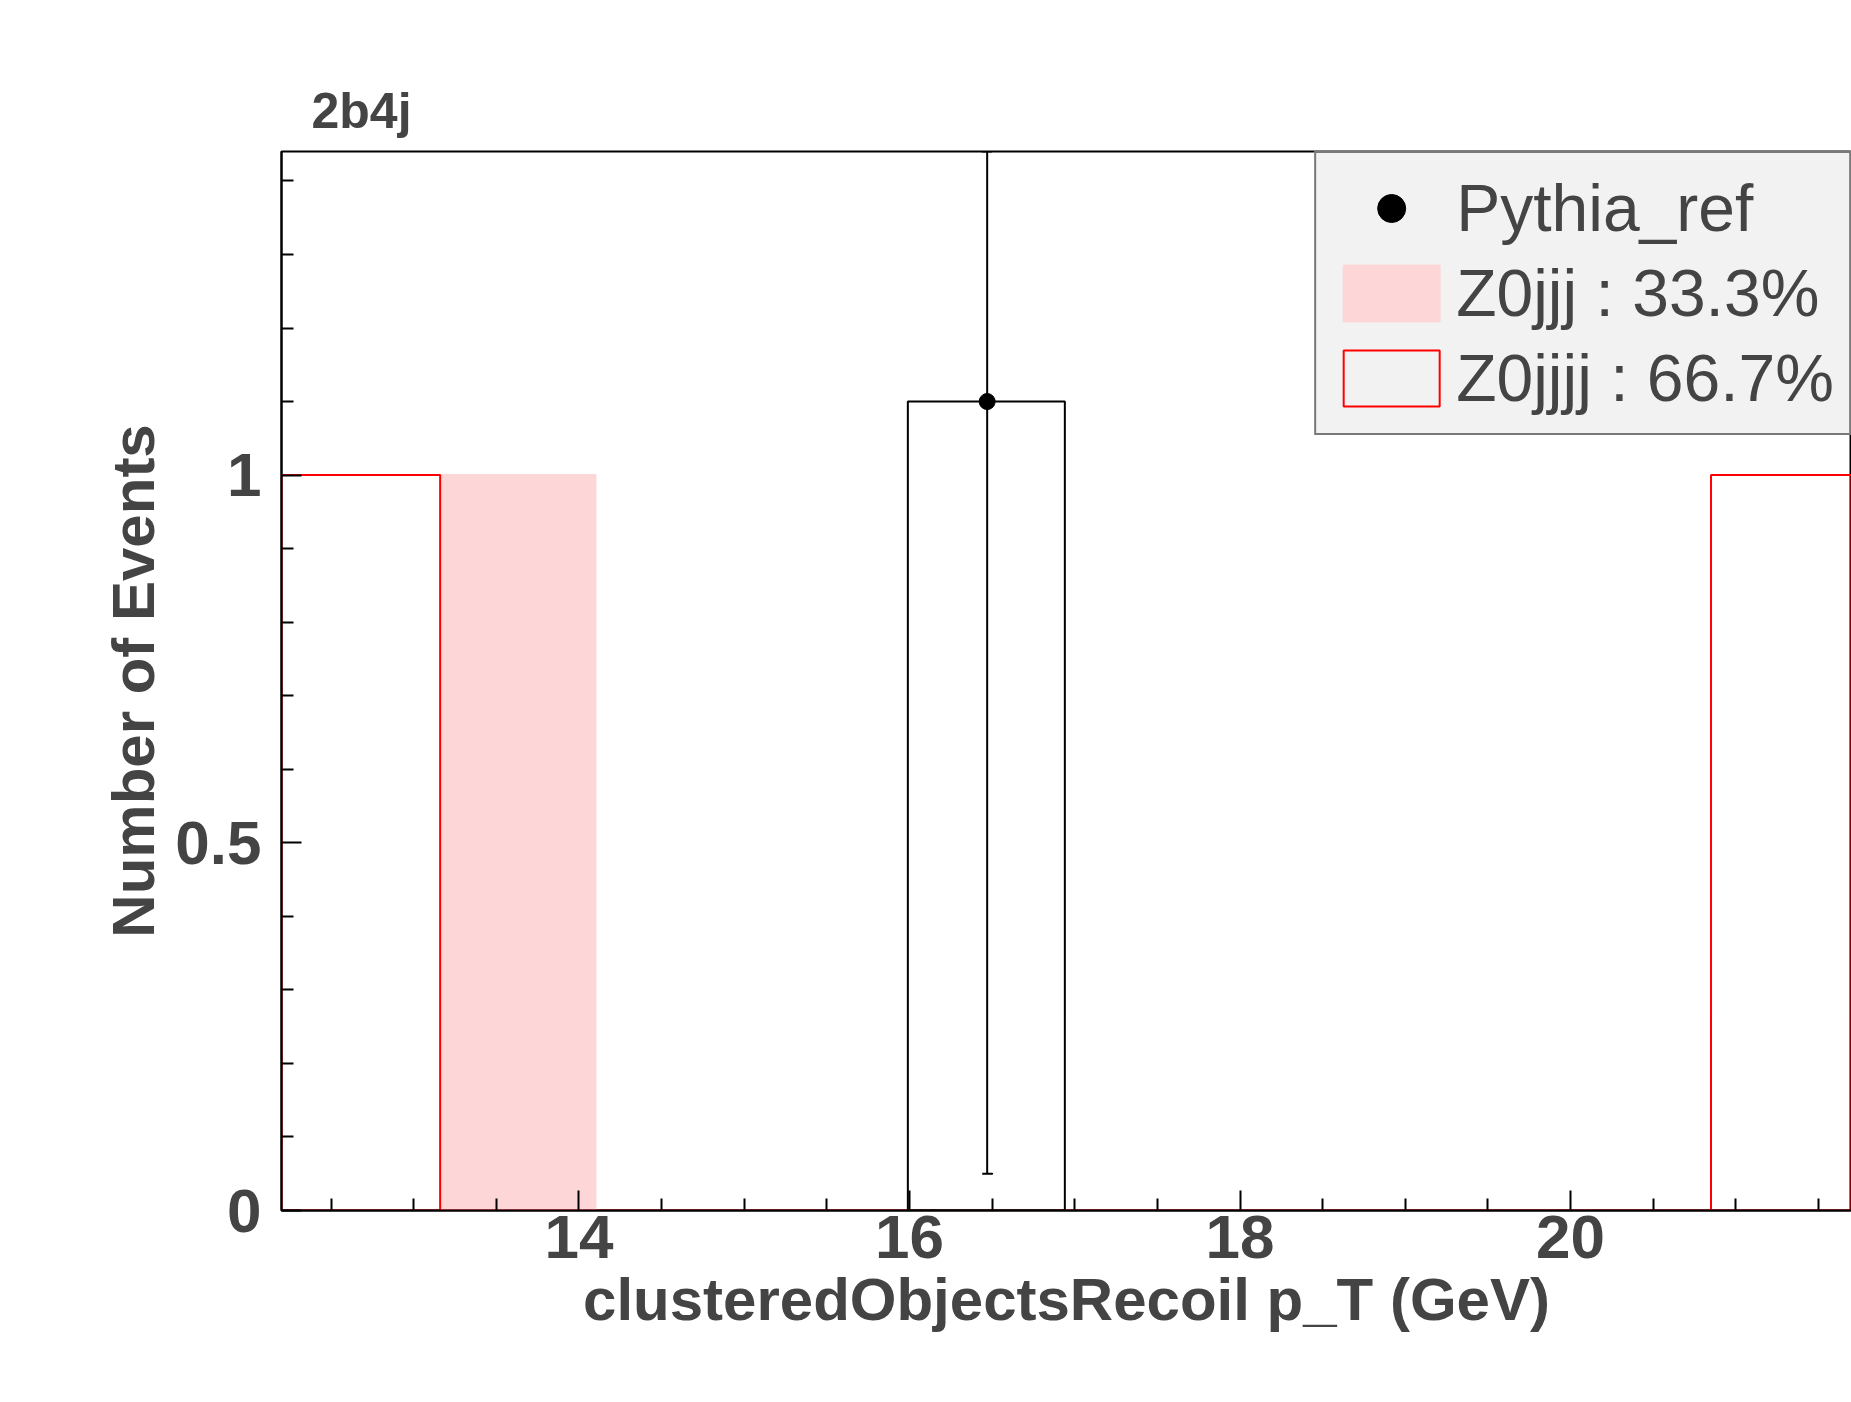  I want to click on legend-label: Pythia_ref, so click(1605, 208).